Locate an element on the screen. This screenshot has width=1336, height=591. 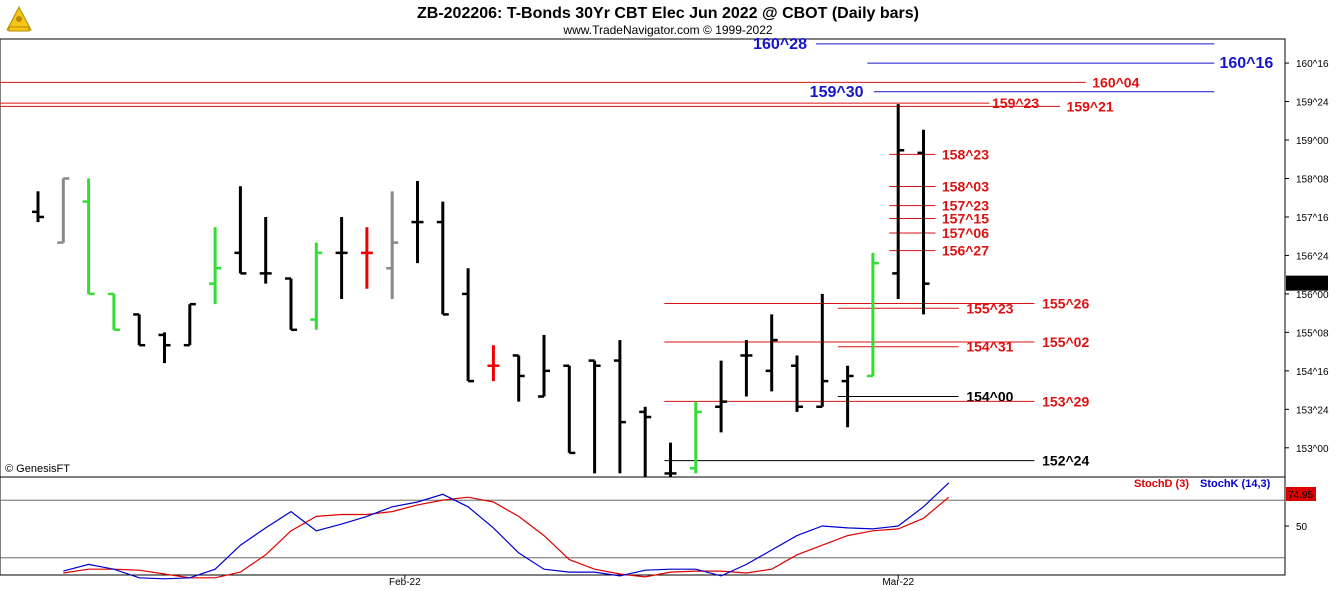
y-tick-label: 156^24 is located at coordinates (1312, 256).